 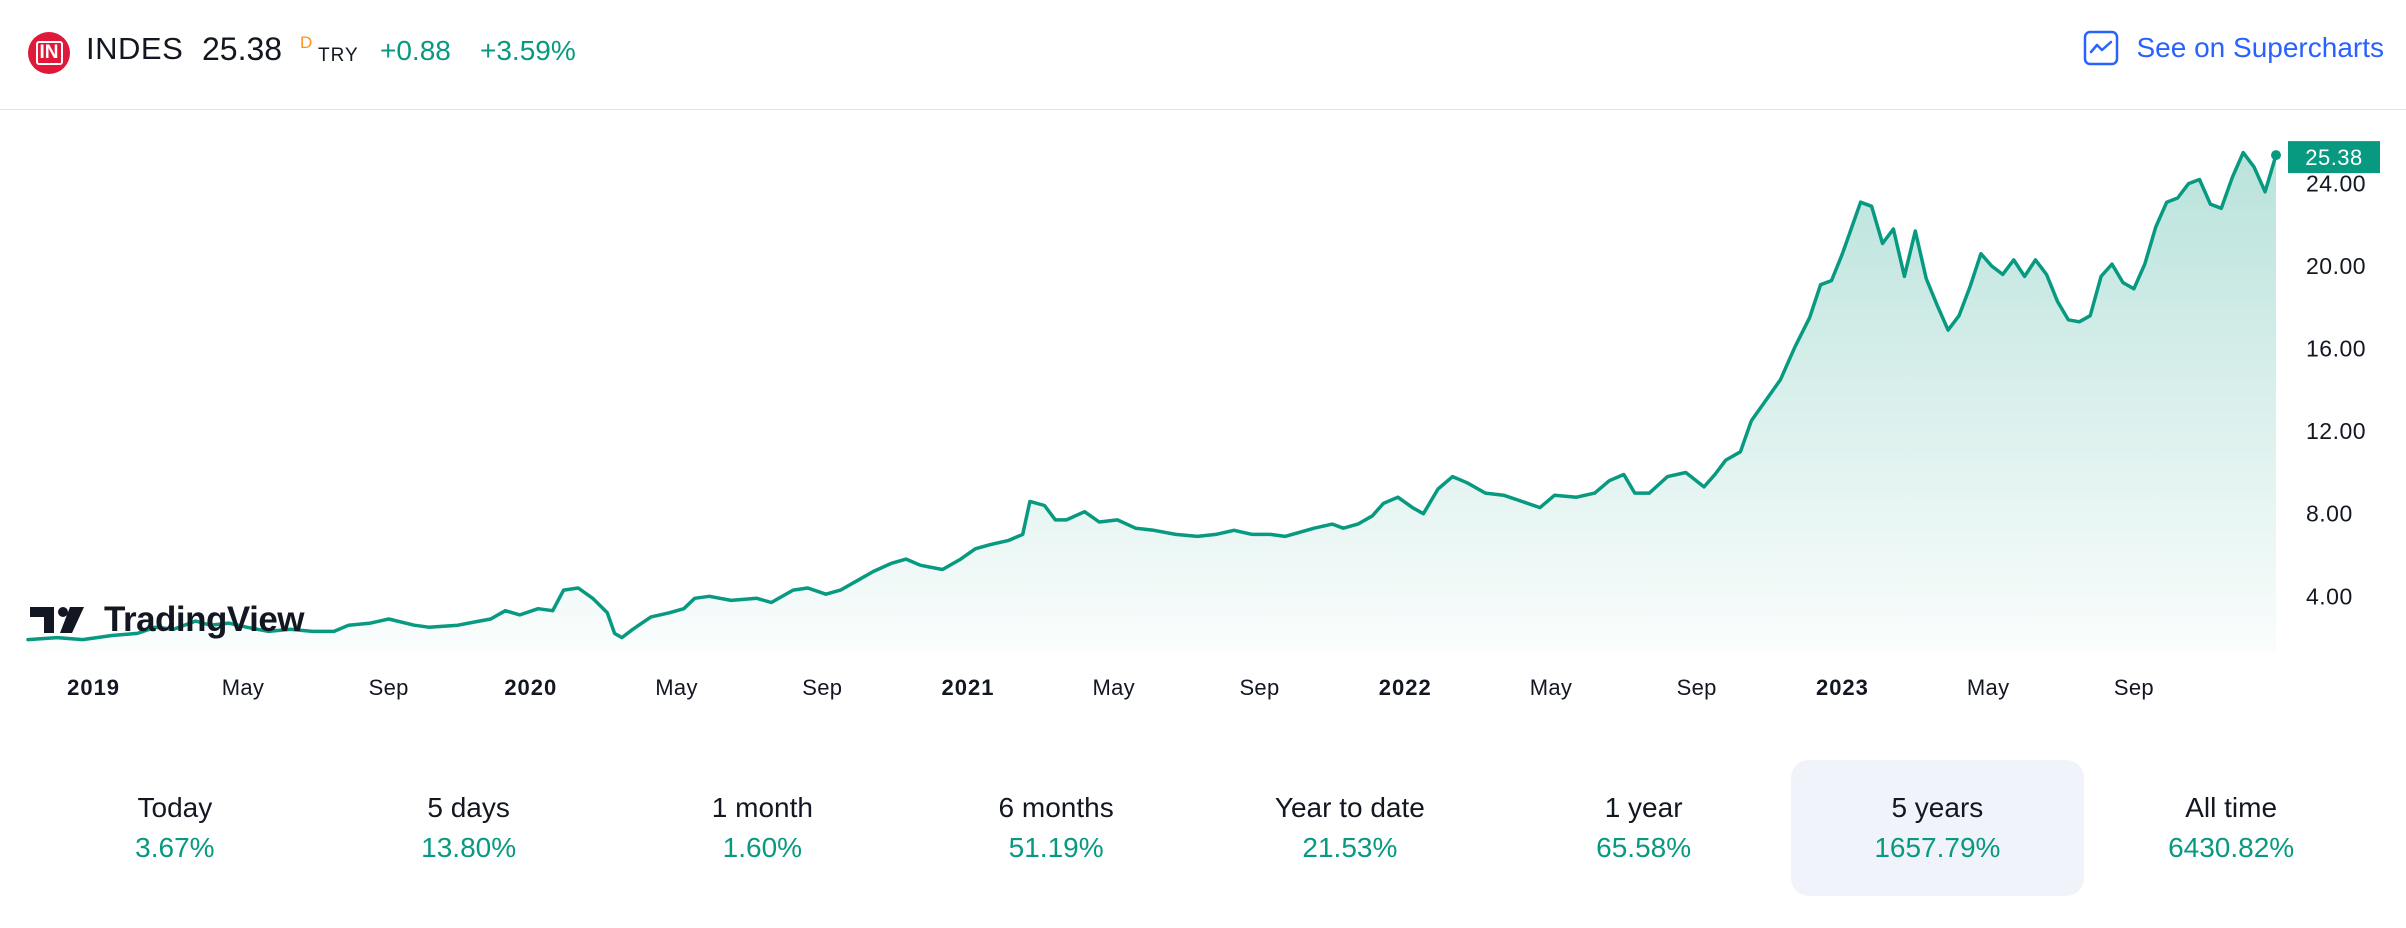 I want to click on price-change-percent: +3.59%, so click(x=528, y=50).